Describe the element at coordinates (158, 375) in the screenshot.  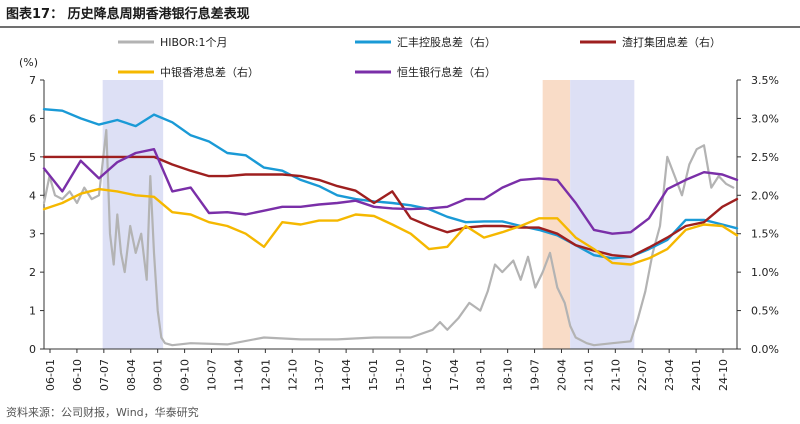
I see `x-tick-label: 09-01` at that location.